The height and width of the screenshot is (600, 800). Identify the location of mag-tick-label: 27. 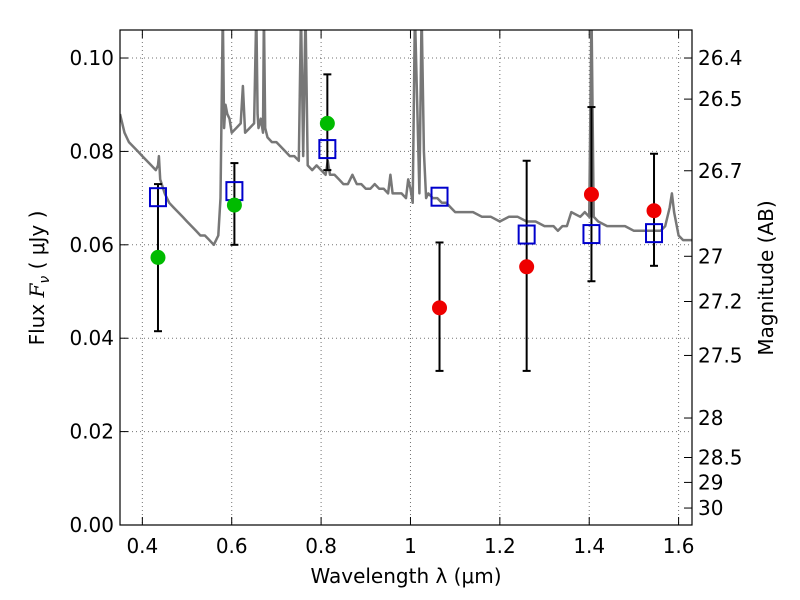
(710, 256).